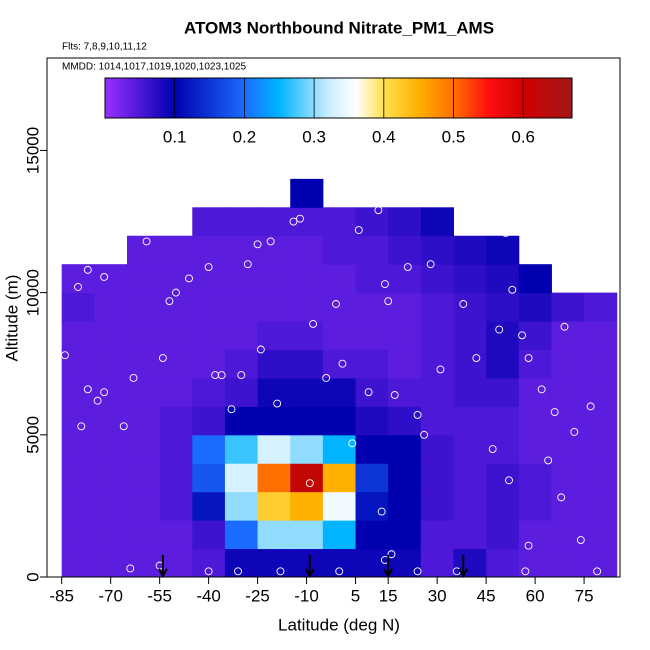 This screenshot has width=650, height=650. What do you see at coordinates (154, 67) in the screenshot?
I see `dates-note: MMDD: 1014,1017,1019,1020,1023,1025` at bounding box center [154, 67].